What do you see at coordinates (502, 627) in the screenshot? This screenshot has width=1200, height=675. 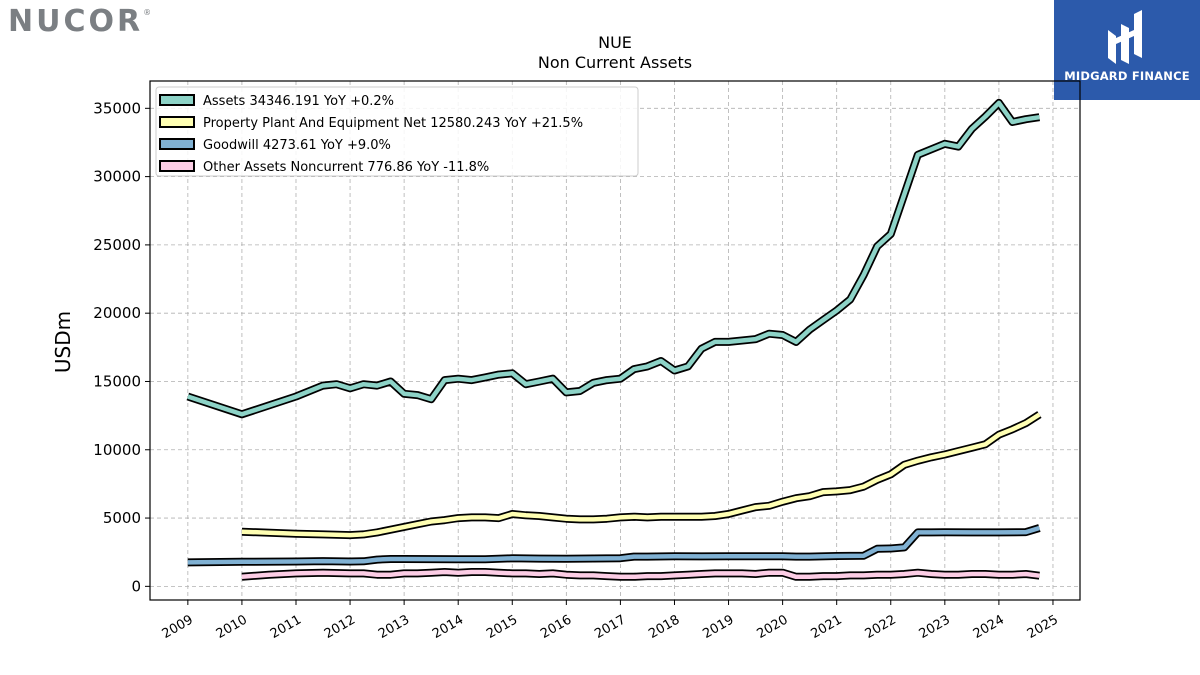 I see `x-tick-label: 2015` at bounding box center [502, 627].